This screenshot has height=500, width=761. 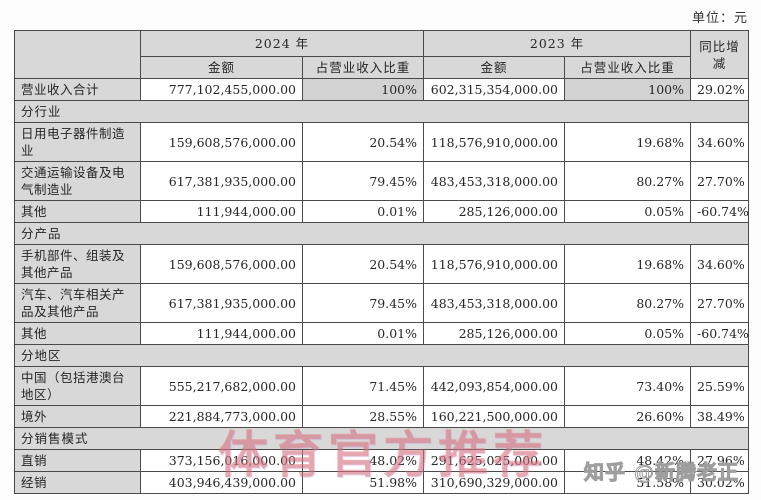 I want to click on row-label: 营业收入合计, so click(x=77, y=89).